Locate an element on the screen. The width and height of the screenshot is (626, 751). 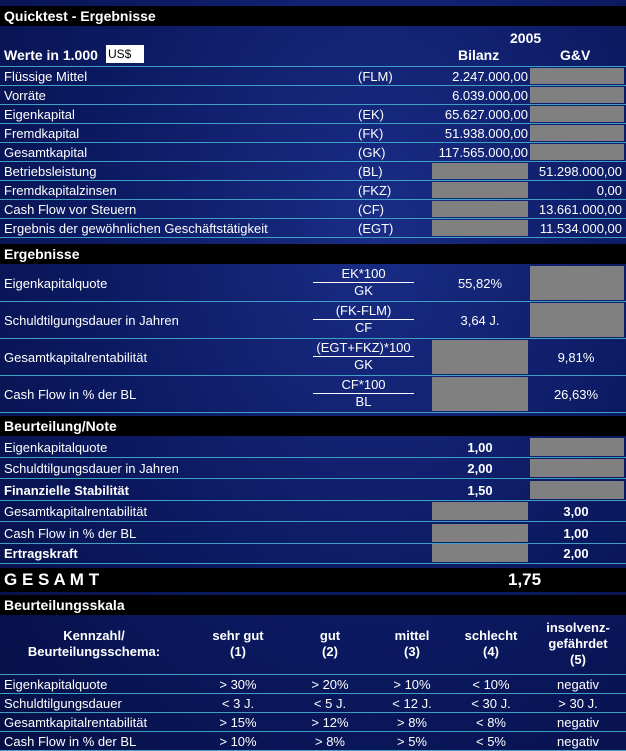
guv-grade is located at coordinates (576, 490).